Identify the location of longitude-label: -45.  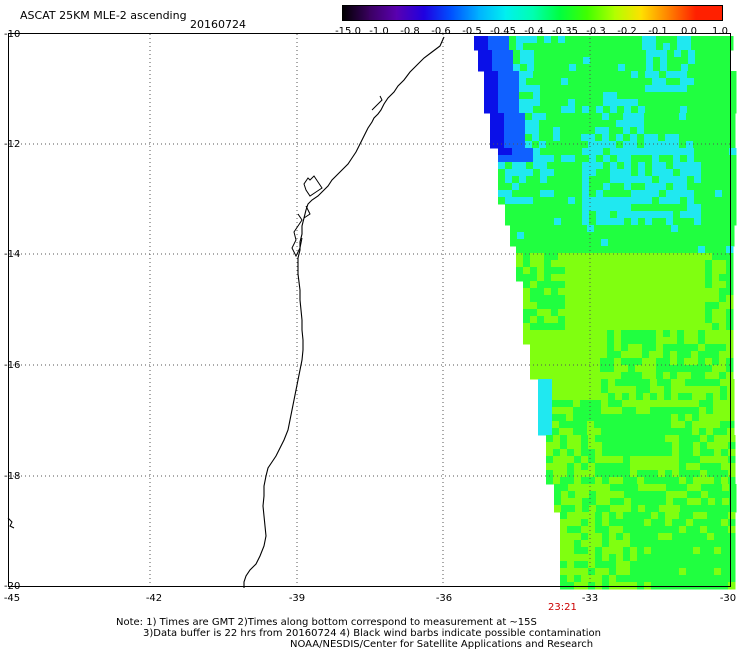
(12, 598).